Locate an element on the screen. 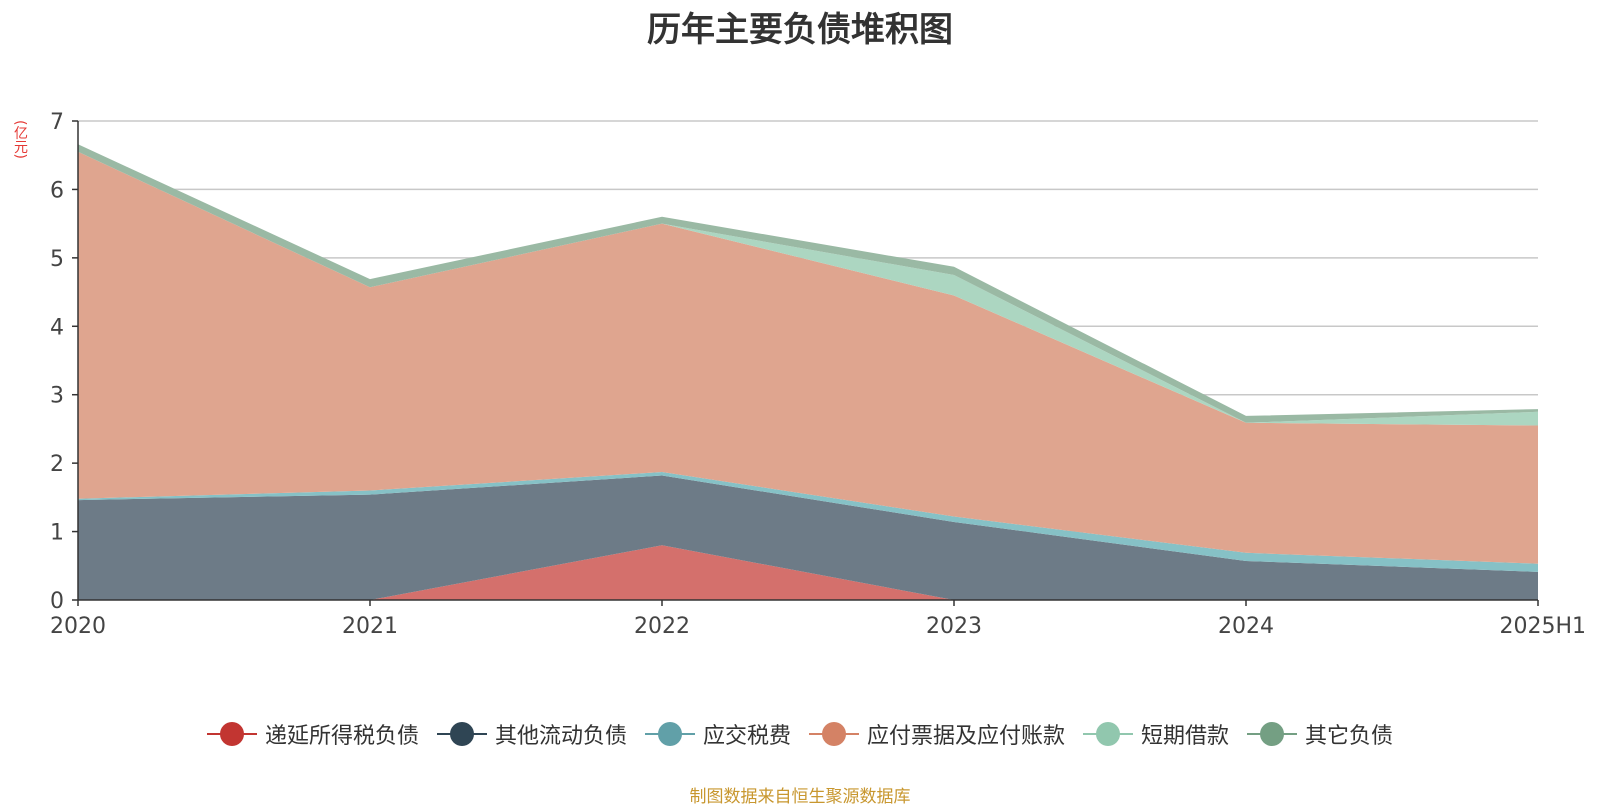 This screenshot has height=807, width=1600. legend-label: 其它负债 is located at coordinates (1349, 736).